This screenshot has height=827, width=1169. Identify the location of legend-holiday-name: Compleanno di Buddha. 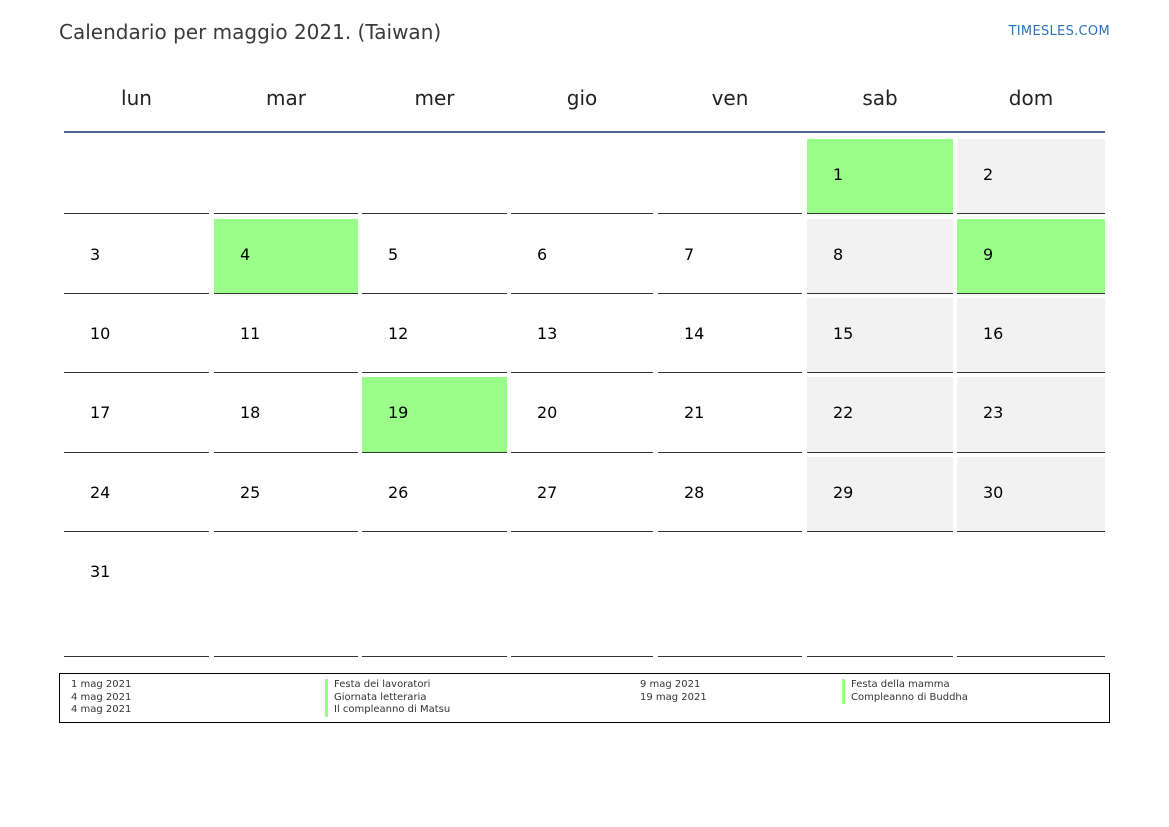
(905, 697).